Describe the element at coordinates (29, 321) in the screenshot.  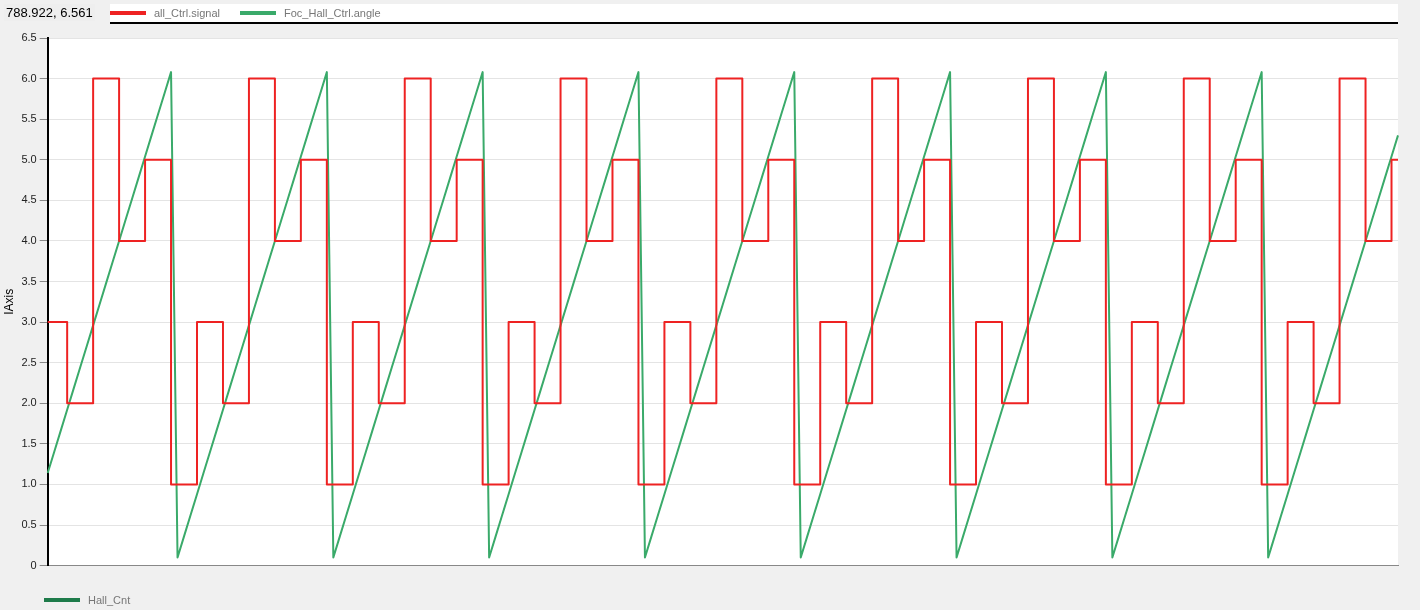
I see `y-tick-label: 3.0` at that location.